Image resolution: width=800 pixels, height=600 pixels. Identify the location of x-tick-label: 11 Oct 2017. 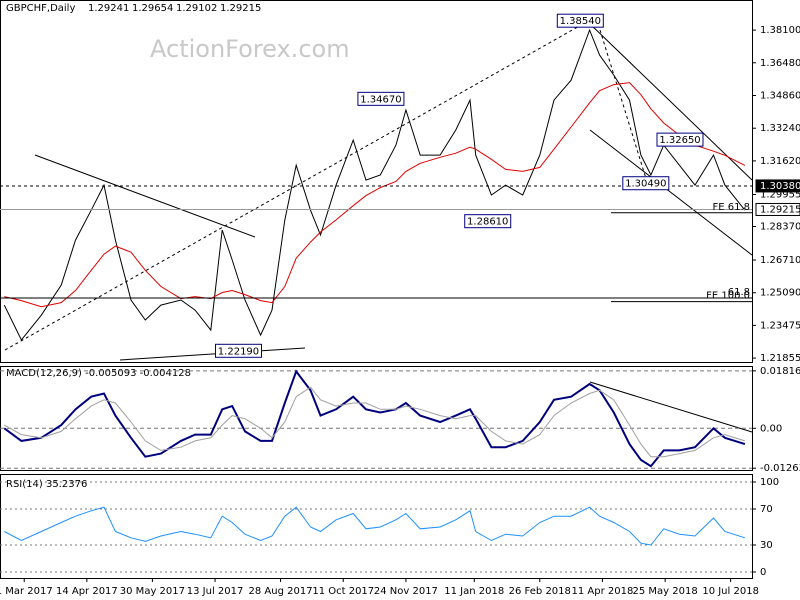
(343, 591).